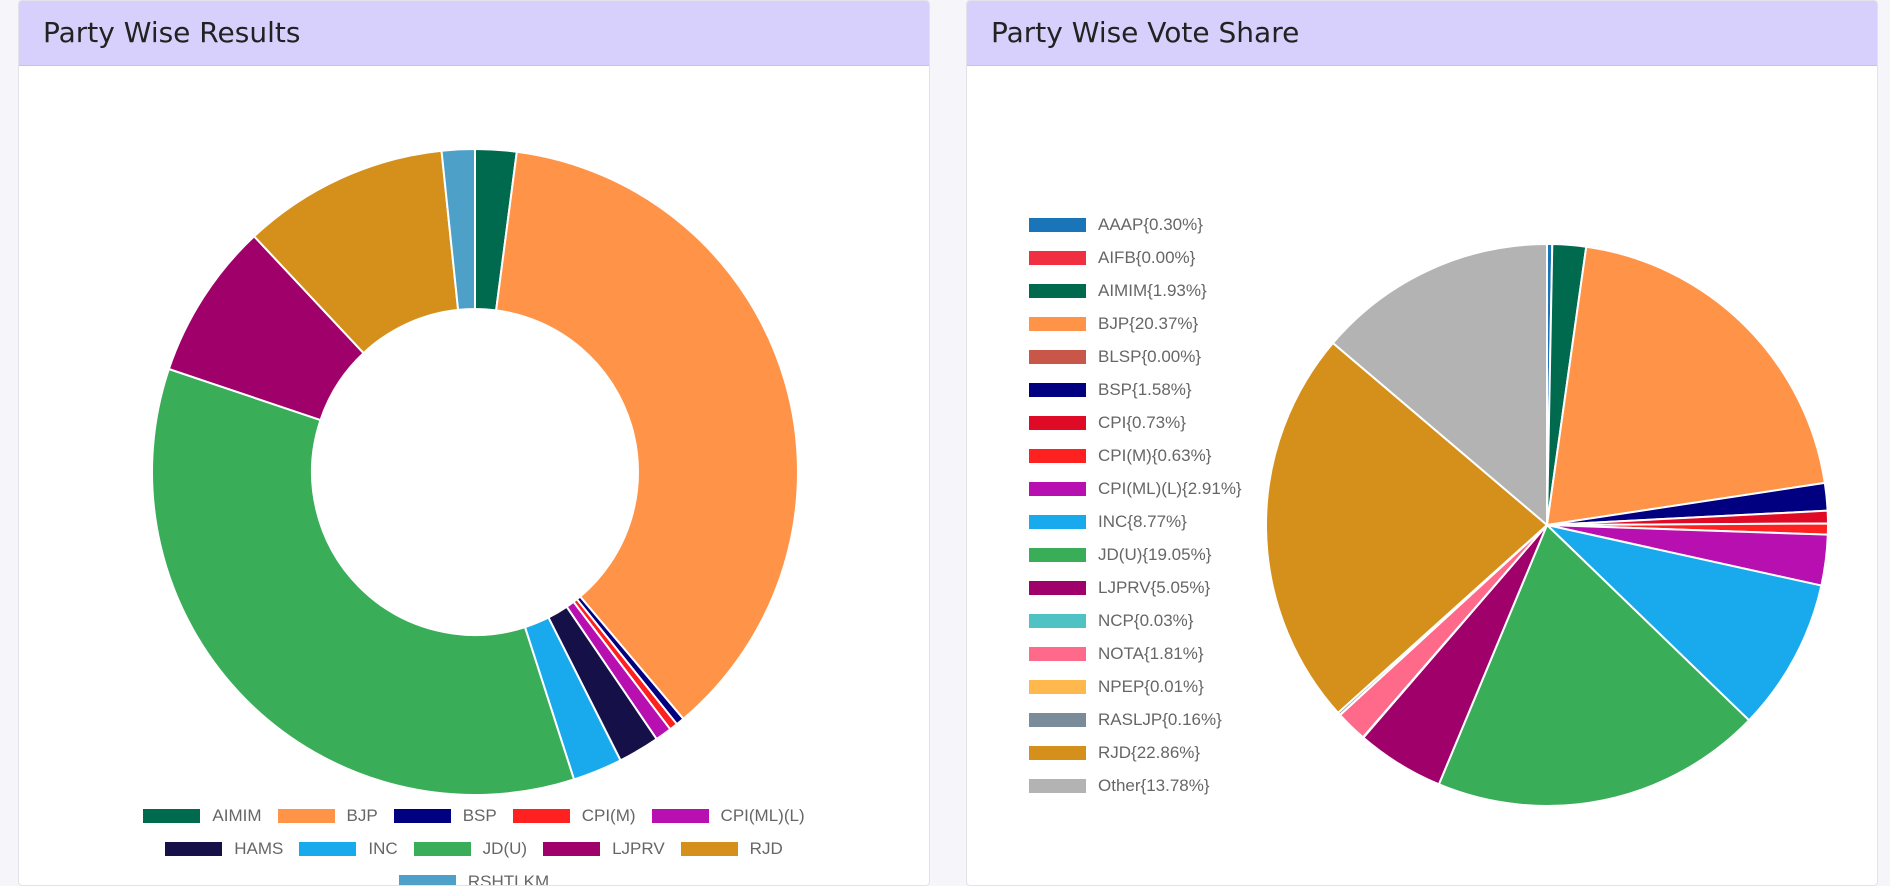 The image size is (1890, 886). I want to click on legend-item: NPEP{0.01%}, so click(1135, 686).